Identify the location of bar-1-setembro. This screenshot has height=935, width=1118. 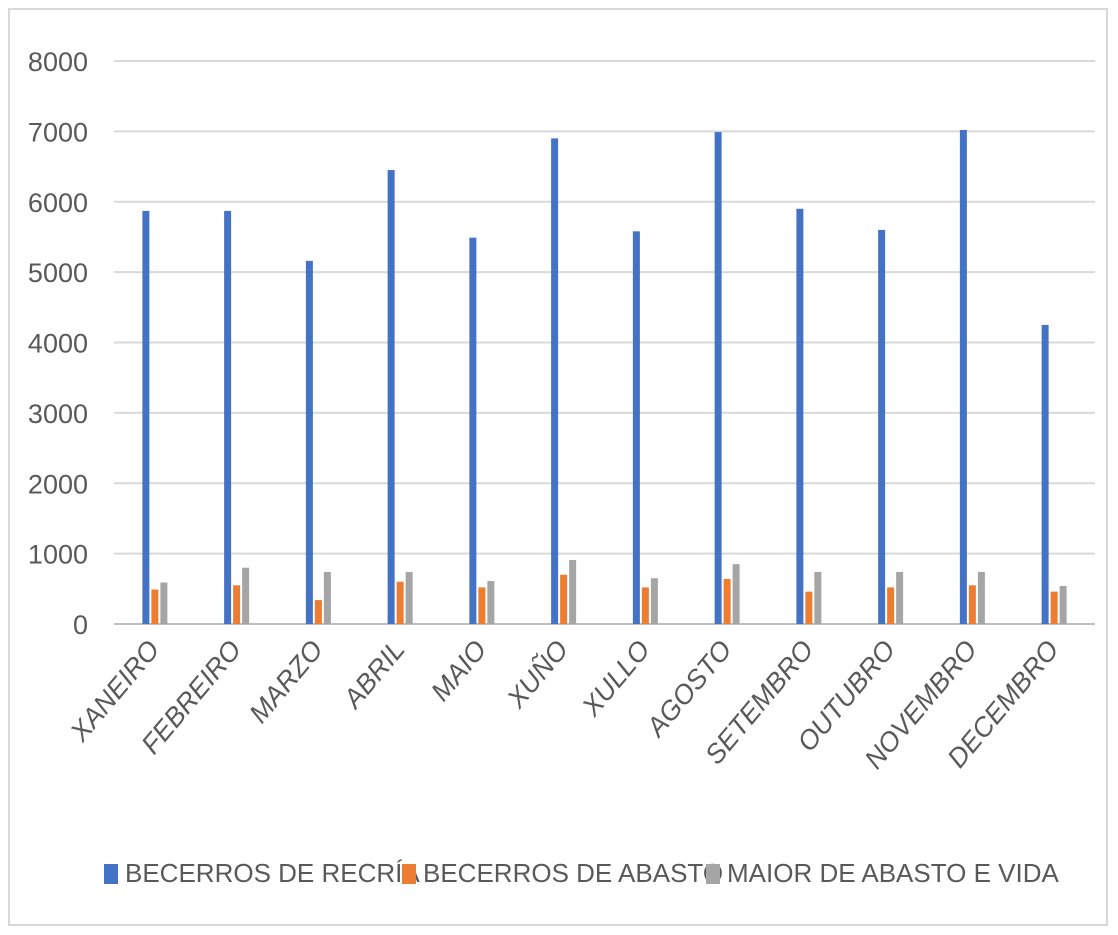
(800, 416).